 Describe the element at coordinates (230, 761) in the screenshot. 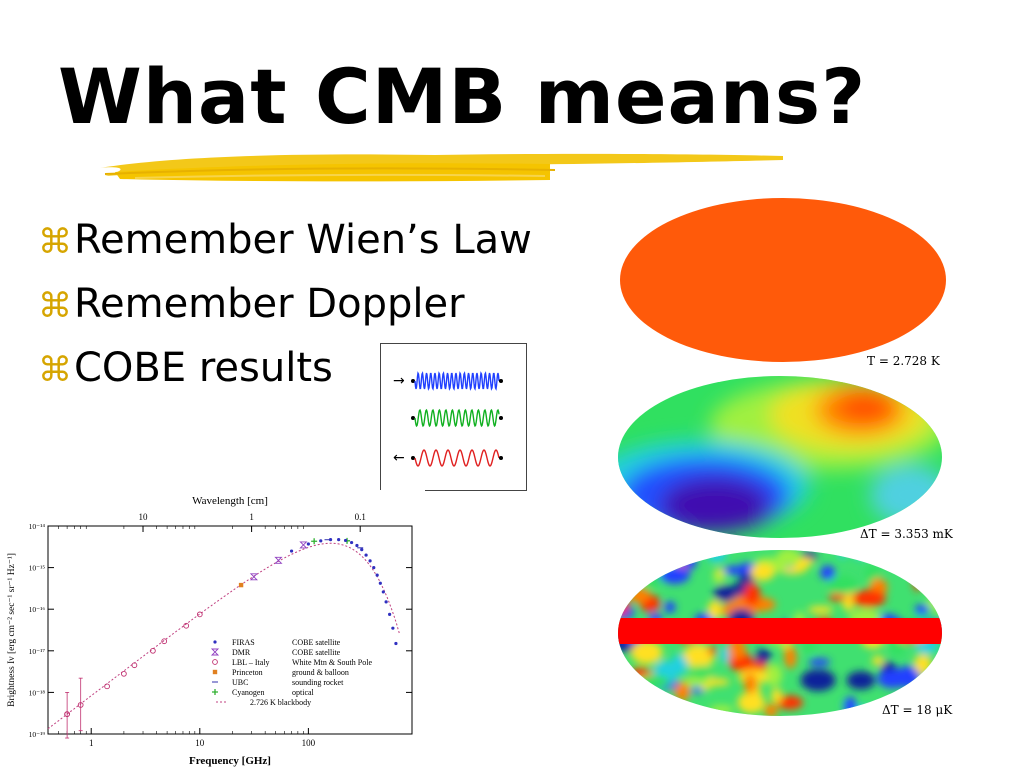

I see `x-axis-label: Frequency [GHz]` at that location.